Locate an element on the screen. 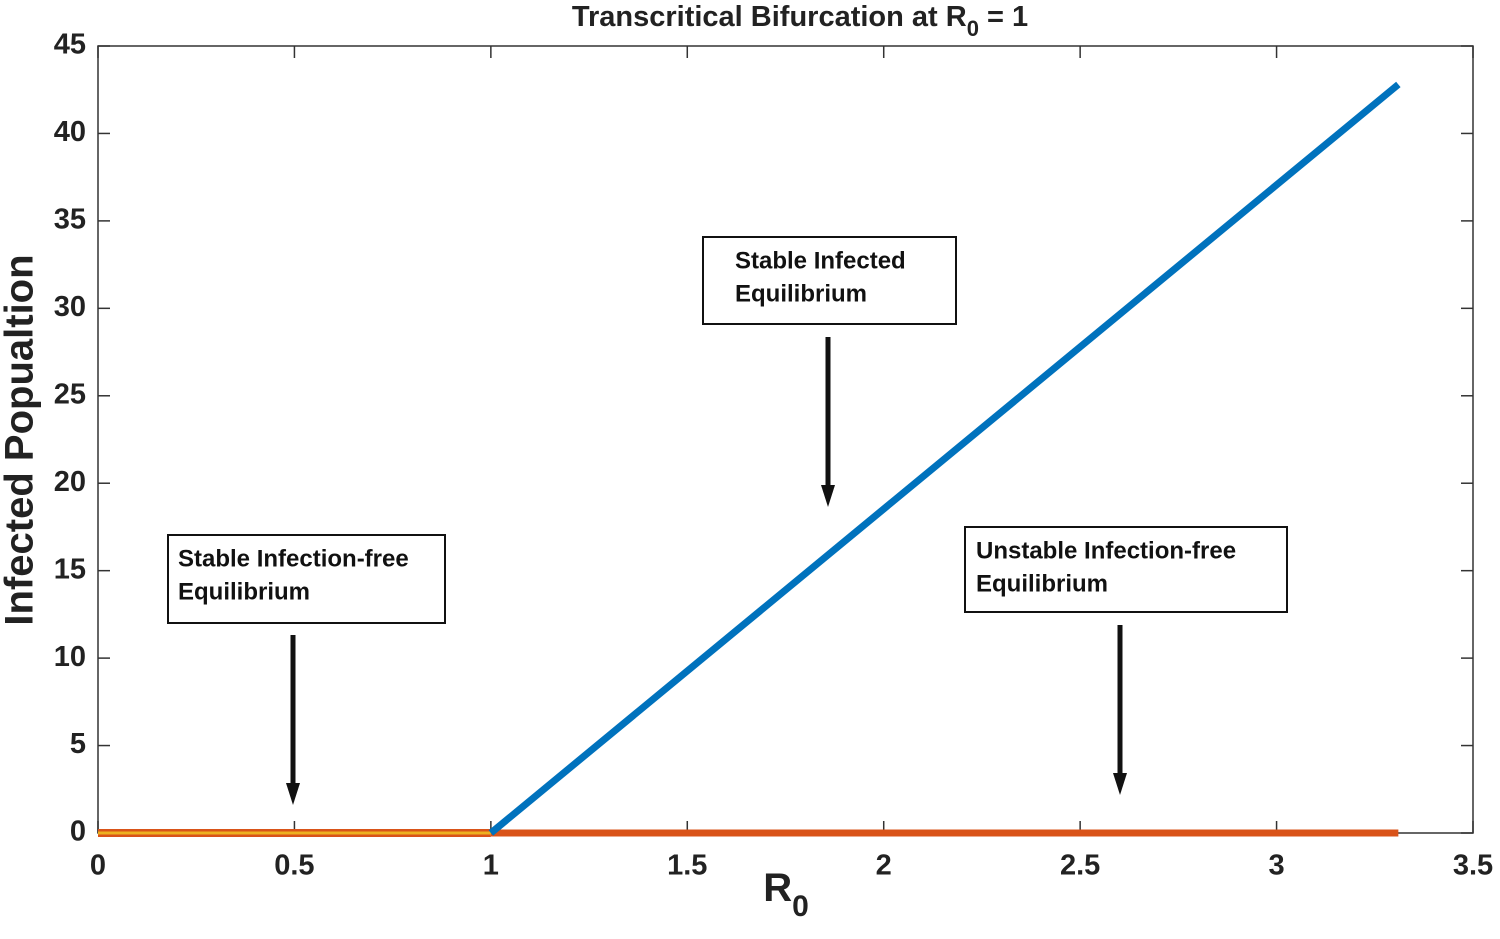  y-tick-label: 45 is located at coordinates (70, 45).